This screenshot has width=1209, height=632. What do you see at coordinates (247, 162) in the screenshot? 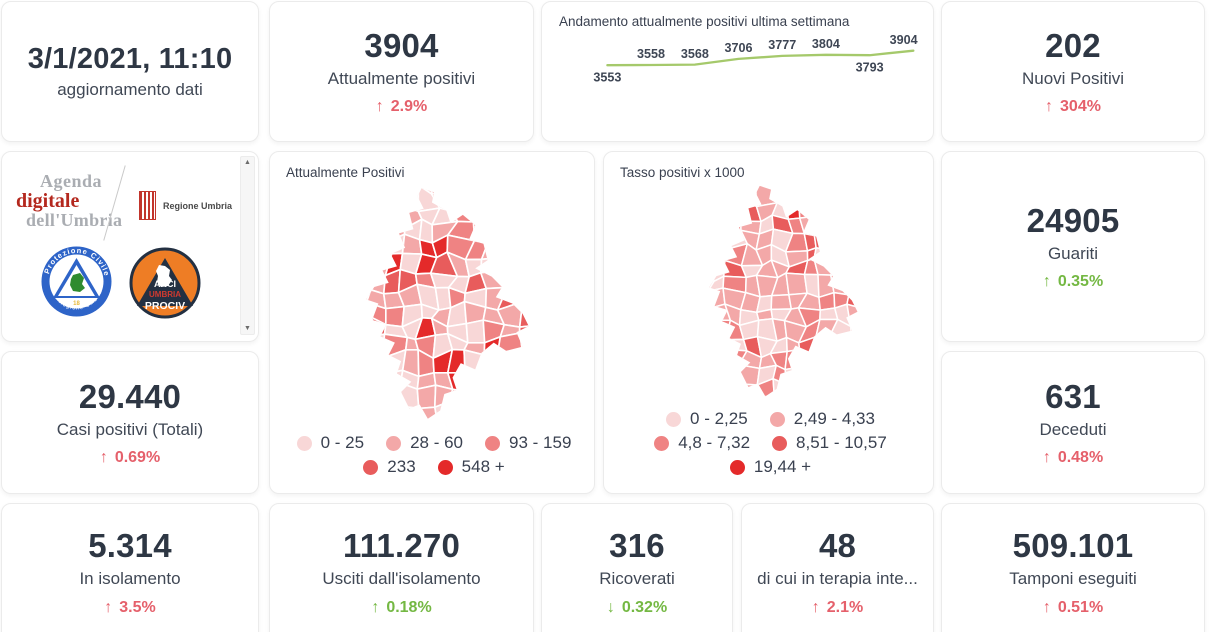
I see `scroll-up-icon: ▲` at bounding box center [247, 162].